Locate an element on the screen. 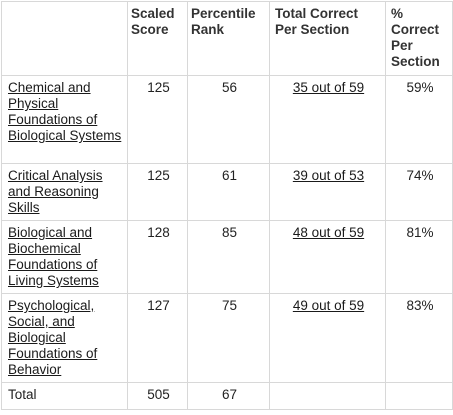 Image resolution: width=453 pixels, height=415 pixels. percentile-rank-cell: 56 is located at coordinates (228, 119).